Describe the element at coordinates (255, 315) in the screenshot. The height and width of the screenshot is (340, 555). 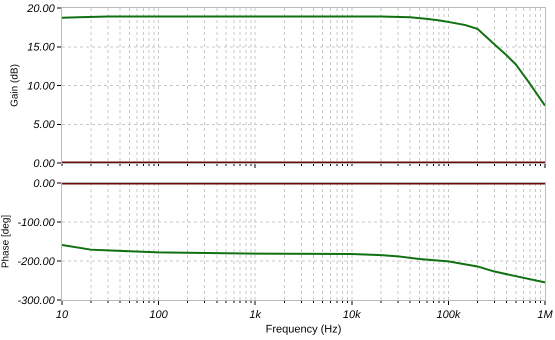
I see `x-tick-label: 1k` at that location.